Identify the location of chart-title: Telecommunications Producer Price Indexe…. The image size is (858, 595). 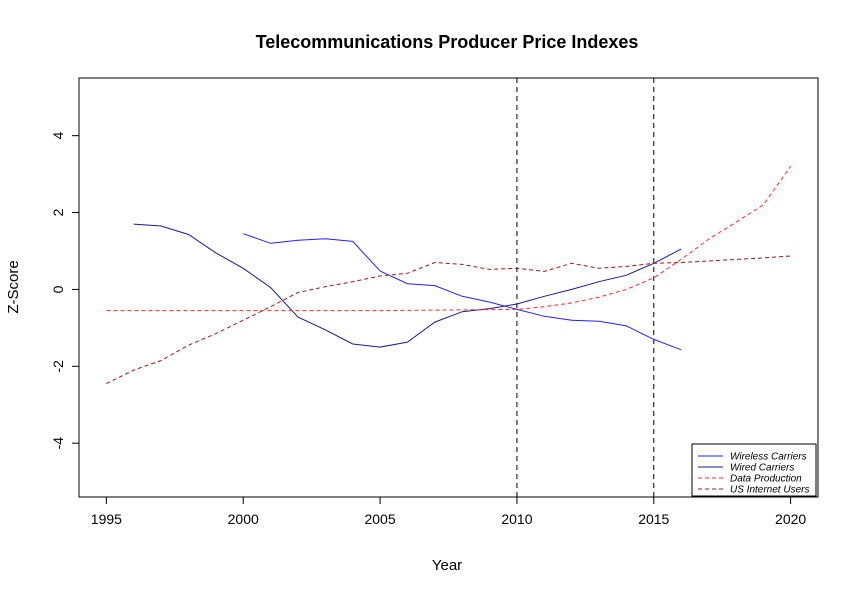
(447, 42).